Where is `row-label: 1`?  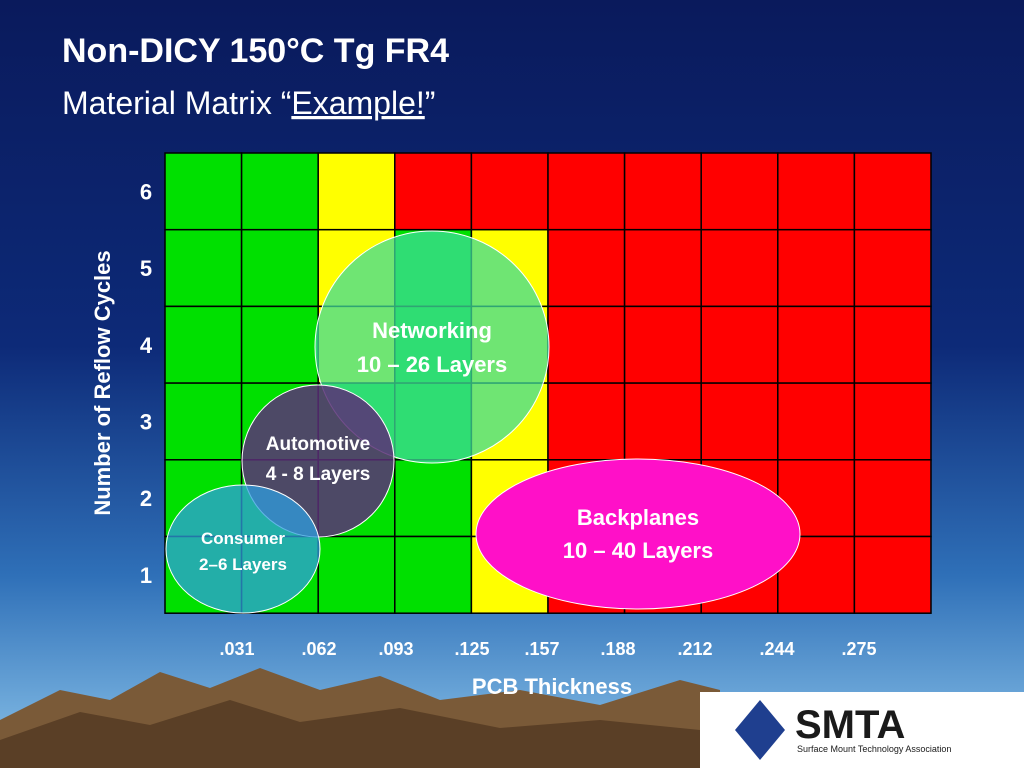
row-label: 1 is located at coordinates (146, 575).